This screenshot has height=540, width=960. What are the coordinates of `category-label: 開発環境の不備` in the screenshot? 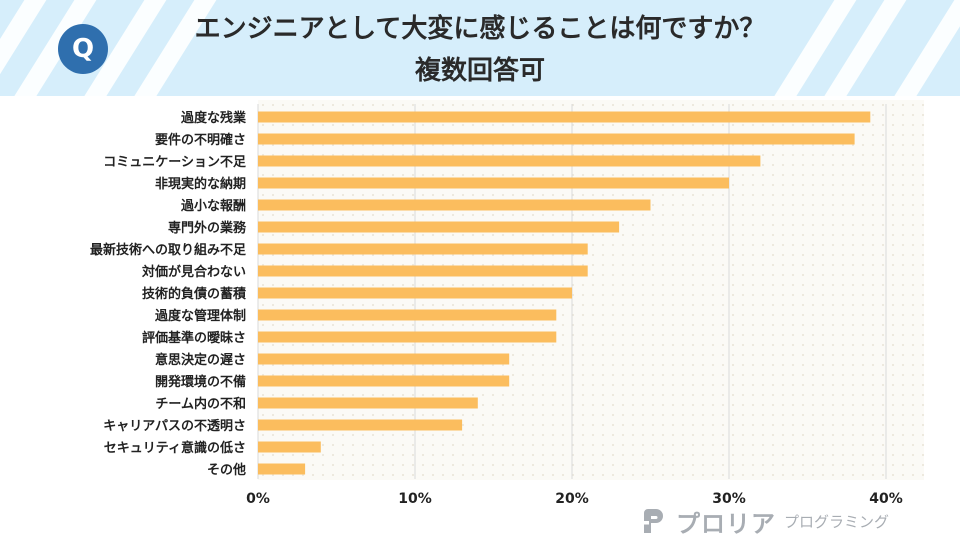 It's located at (200, 382).